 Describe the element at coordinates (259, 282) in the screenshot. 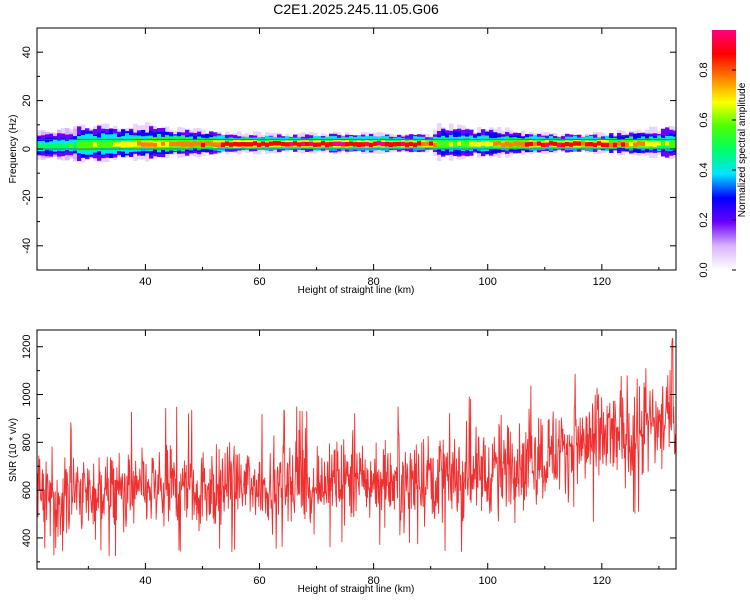

I see `spectrogram-x-tick-label: 60` at that location.